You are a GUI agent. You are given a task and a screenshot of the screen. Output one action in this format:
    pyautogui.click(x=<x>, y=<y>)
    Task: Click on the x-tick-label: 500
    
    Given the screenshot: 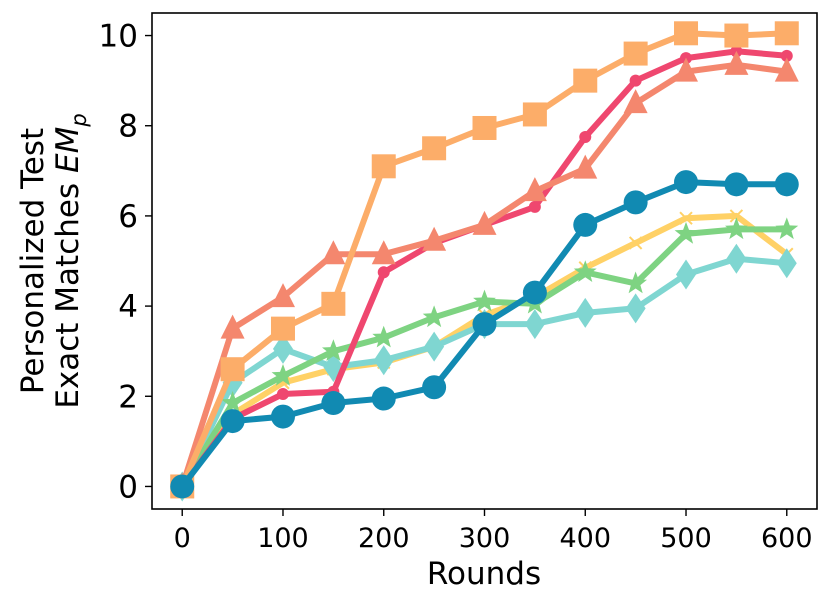 What is the action you would take?
    pyautogui.click(x=686, y=538)
    